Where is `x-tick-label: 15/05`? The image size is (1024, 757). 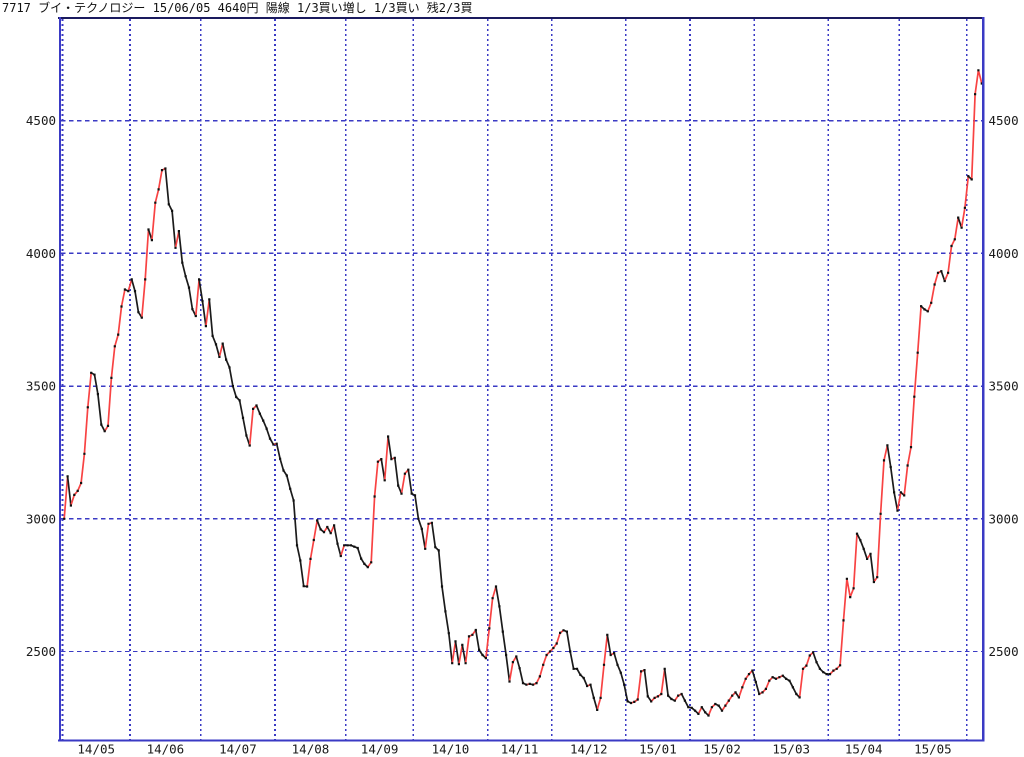
x-tick-label: 15/05 is located at coordinates (933, 749).